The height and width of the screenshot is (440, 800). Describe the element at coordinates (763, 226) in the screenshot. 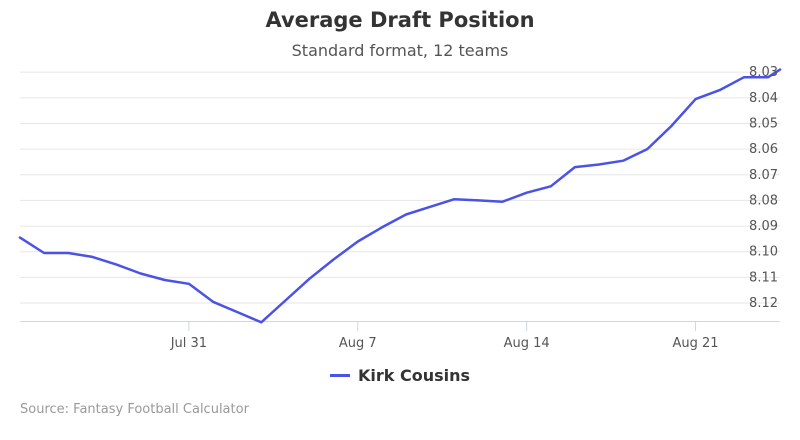

I see `y-tick-label: 8.09` at that location.